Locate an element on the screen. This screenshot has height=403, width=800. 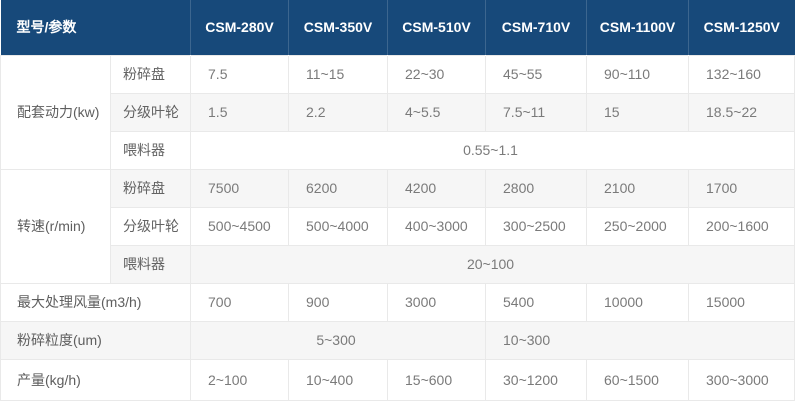
row-label-cell-fineness: 粉碎粒度(um) is located at coordinates (96, 340).